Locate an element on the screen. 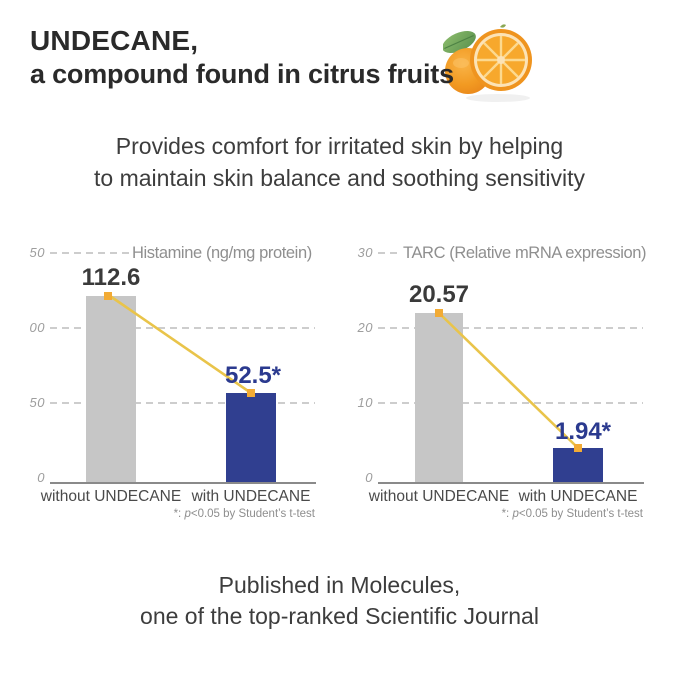 This screenshot has height=679, width=679. orange-fruit-icon is located at coordinates (487, 63).